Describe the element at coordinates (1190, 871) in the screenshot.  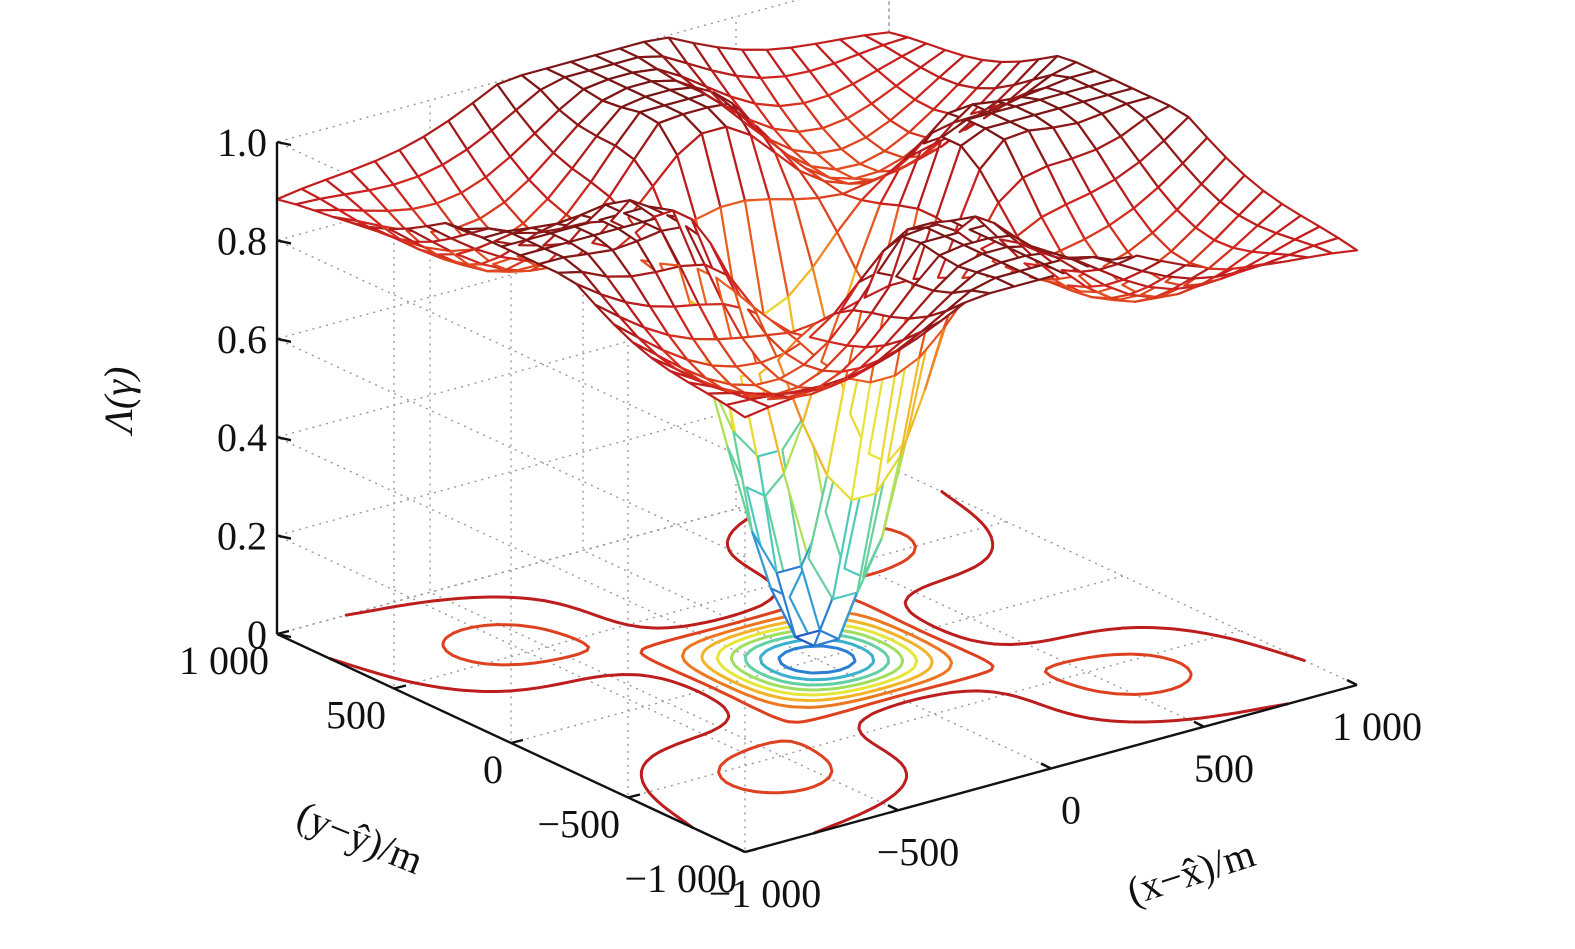
I see `x-axis-label: (x−x̂)/m` at that location.